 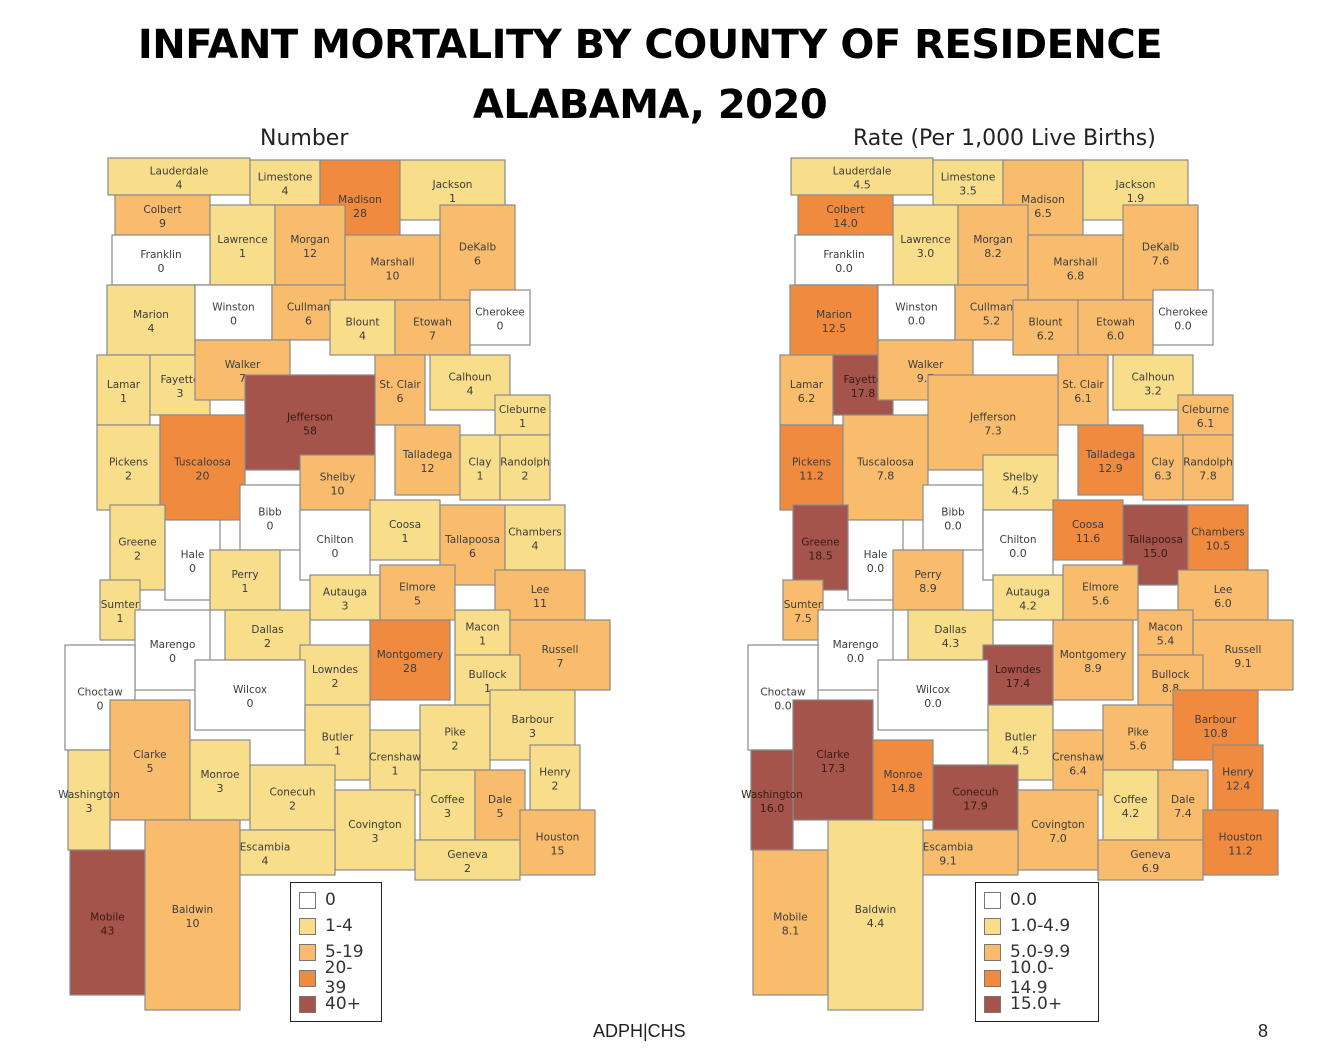 What do you see at coordinates (948, 848) in the screenshot?
I see `county-name: Escambia` at bounding box center [948, 848].